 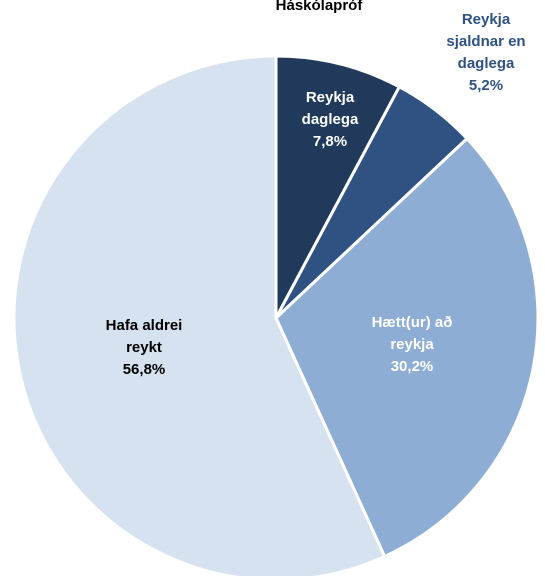 What do you see at coordinates (144, 347) in the screenshot?
I see `data-label-4: Hafa aldrei reykt 56,8%` at bounding box center [144, 347].